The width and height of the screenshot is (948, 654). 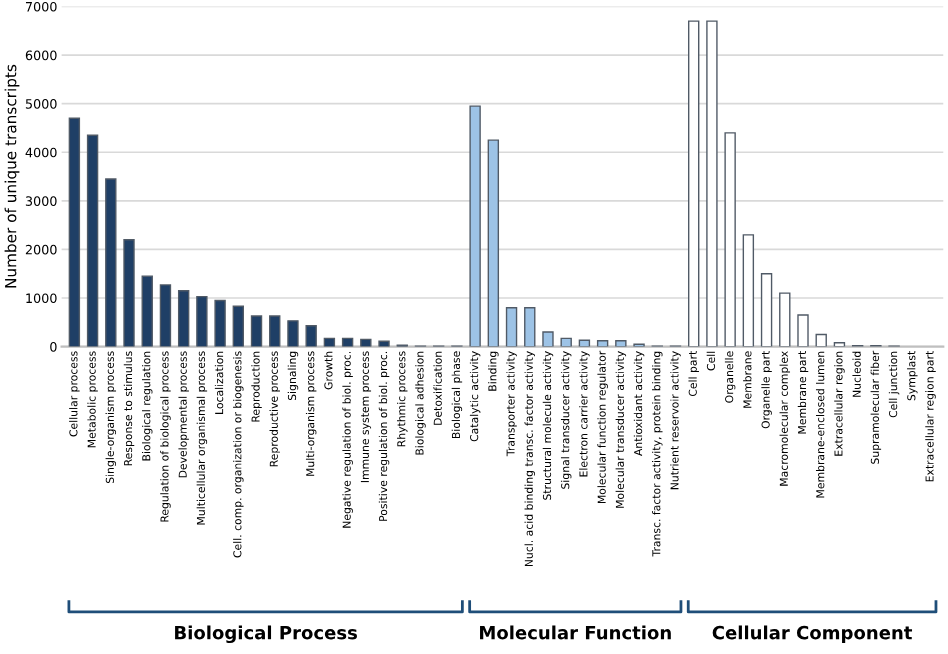 I want to click on text: Cellular Component, so click(x=812, y=634).